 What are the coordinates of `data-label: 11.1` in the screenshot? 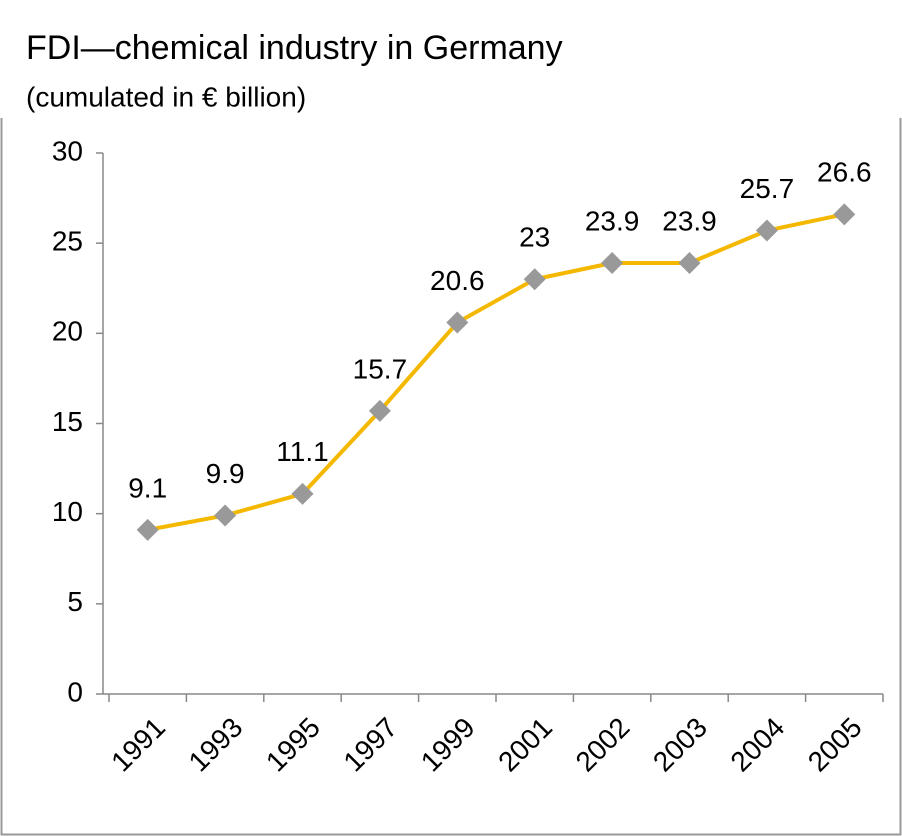 It's located at (302, 451).